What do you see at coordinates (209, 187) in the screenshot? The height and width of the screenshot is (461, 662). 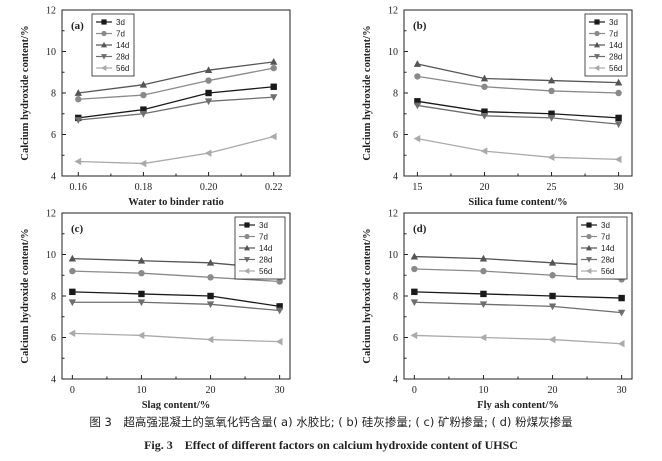 I see `x-tick-label: 0.20` at bounding box center [209, 187].